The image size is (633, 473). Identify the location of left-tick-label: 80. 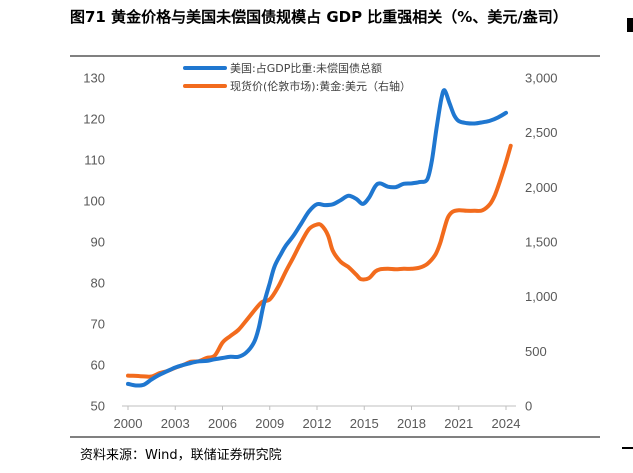
(98, 283).